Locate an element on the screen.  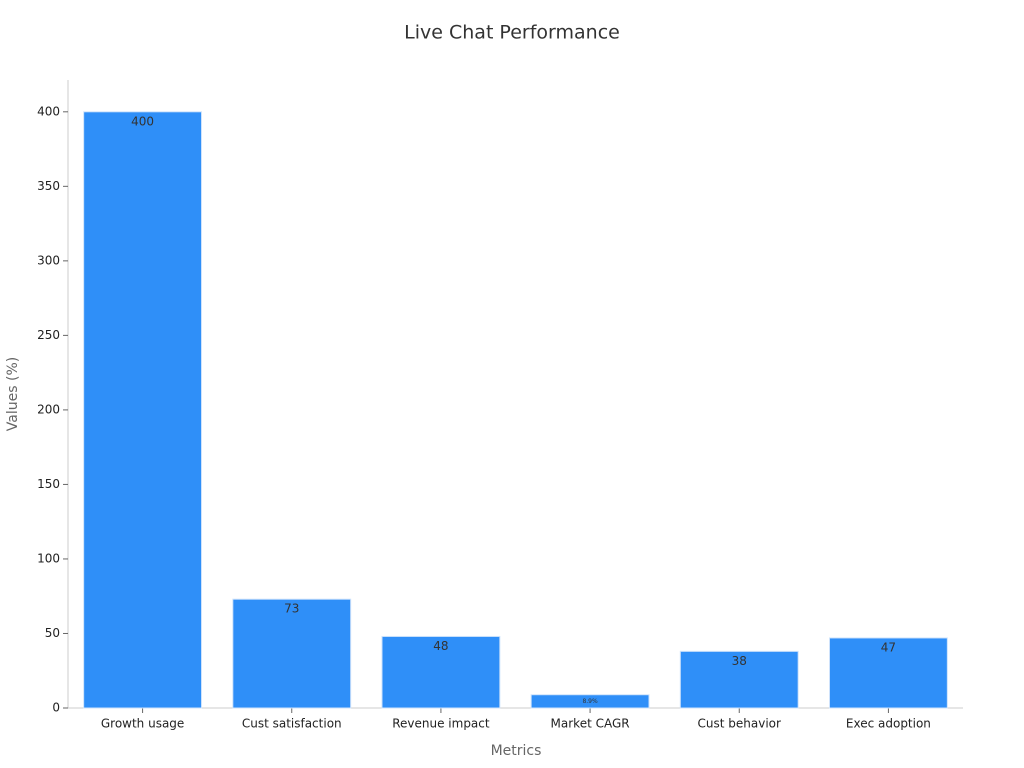
y-tick-label: 50 is located at coordinates (52, 633).